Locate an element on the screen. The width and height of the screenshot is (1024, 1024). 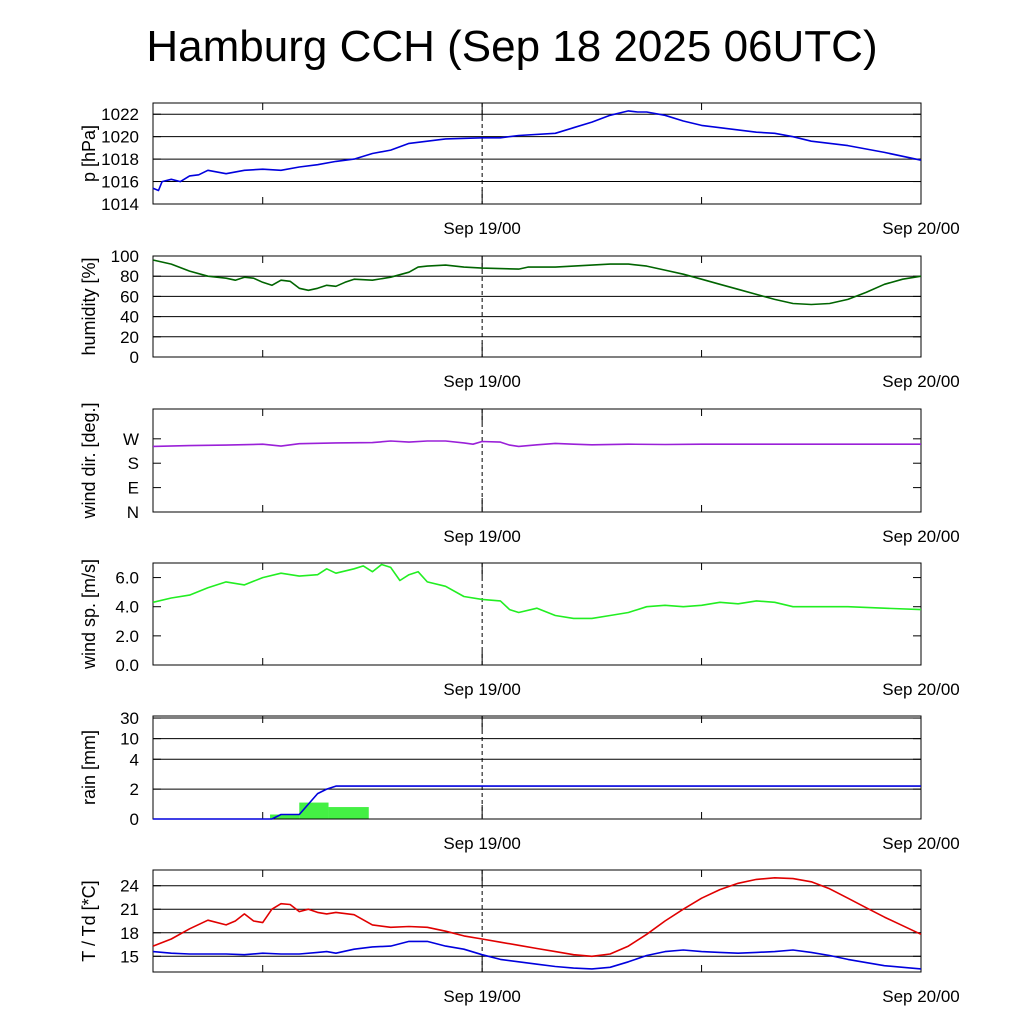
temperature-y-tick-label: 21 is located at coordinates (129, 909).